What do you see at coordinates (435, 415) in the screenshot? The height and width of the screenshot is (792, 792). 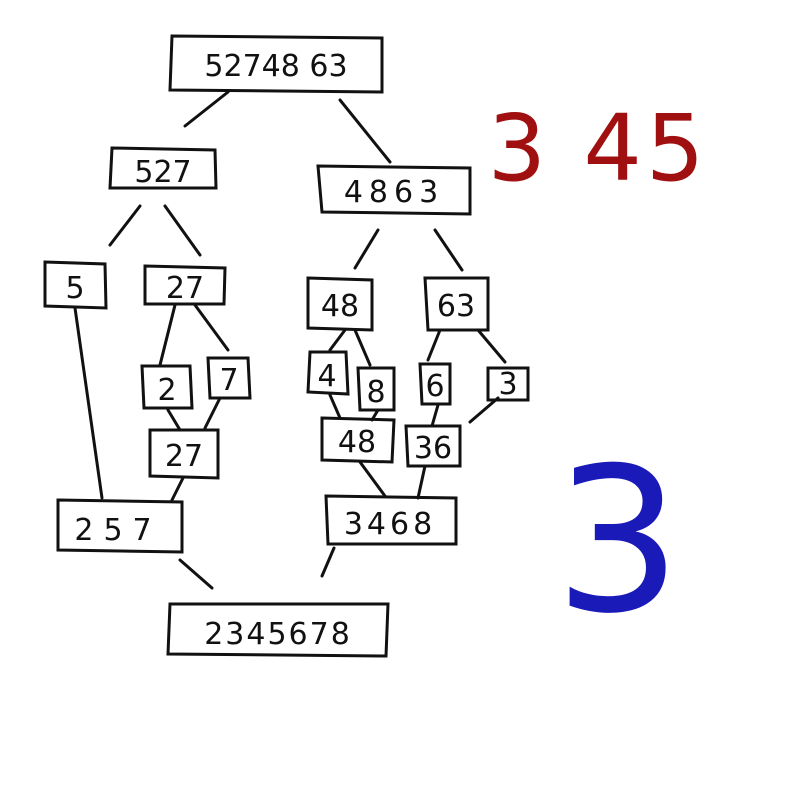 I see `edge-6-m36` at bounding box center [435, 415].